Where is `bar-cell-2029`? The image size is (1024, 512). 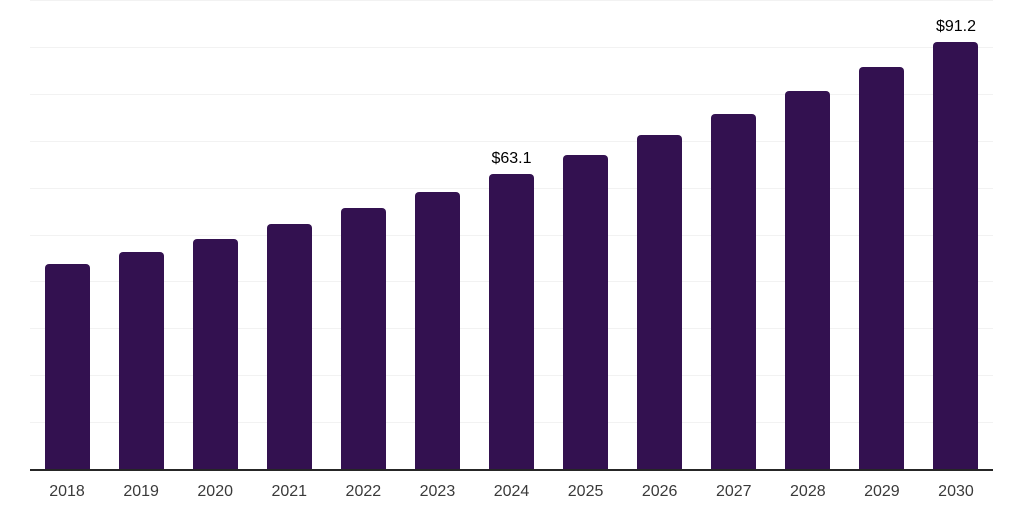
bar-cell-2029 is located at coordinates (882, 235).